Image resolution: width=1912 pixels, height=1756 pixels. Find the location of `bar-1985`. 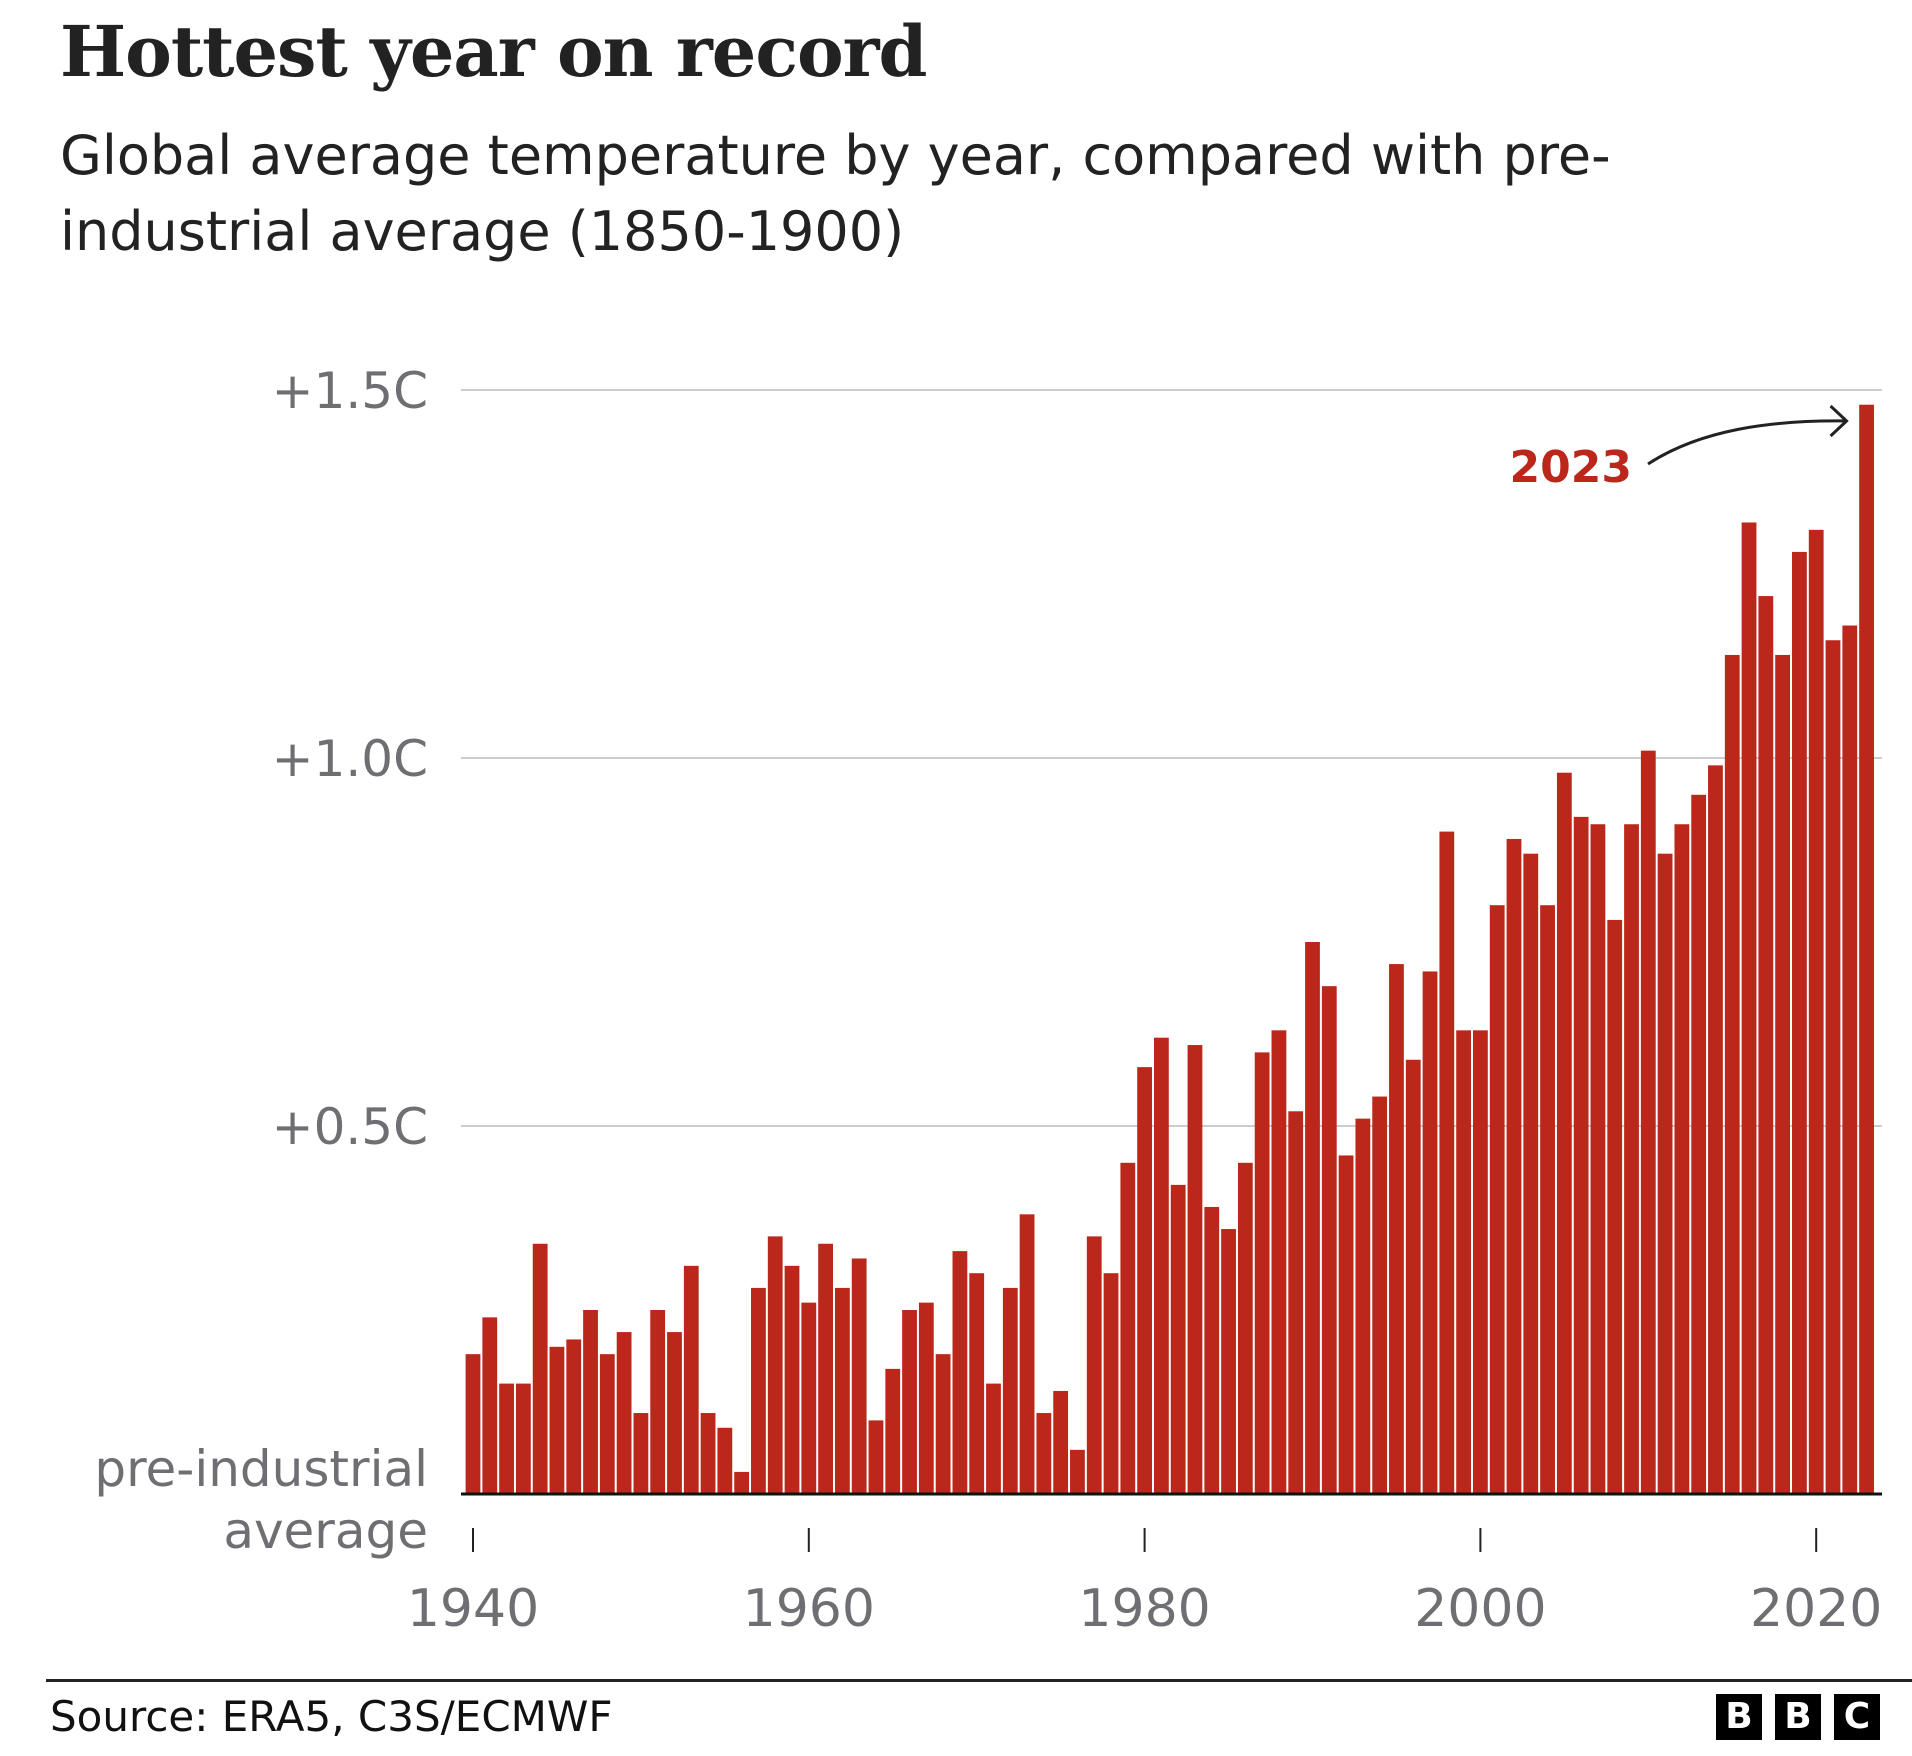

bar-1985 is located at coordinates (1228, 1361).